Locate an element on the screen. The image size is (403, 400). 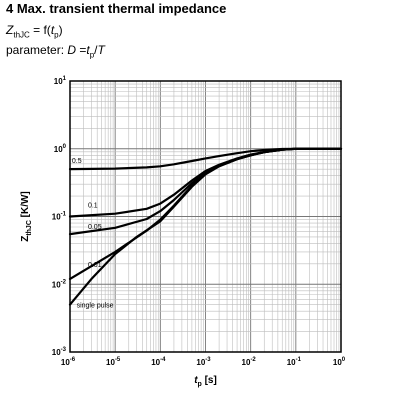
curve-label: 0.5 is located at coordinates (77, 161).